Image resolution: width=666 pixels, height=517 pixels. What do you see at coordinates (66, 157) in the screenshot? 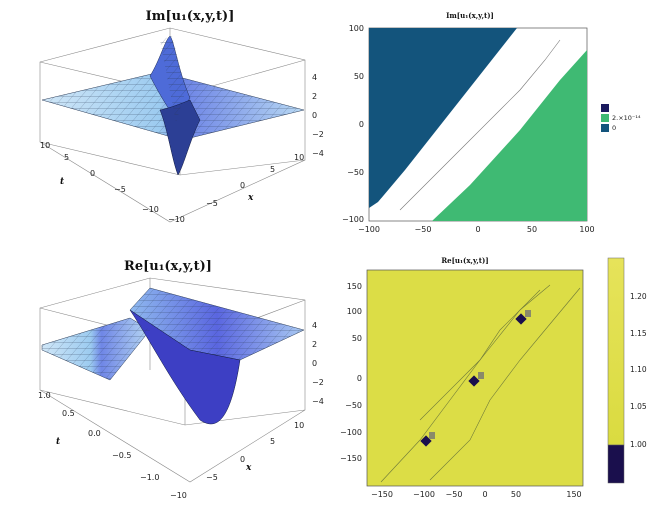
I see `im3d-ttick-1: 5` at bounding box center [66, 157].